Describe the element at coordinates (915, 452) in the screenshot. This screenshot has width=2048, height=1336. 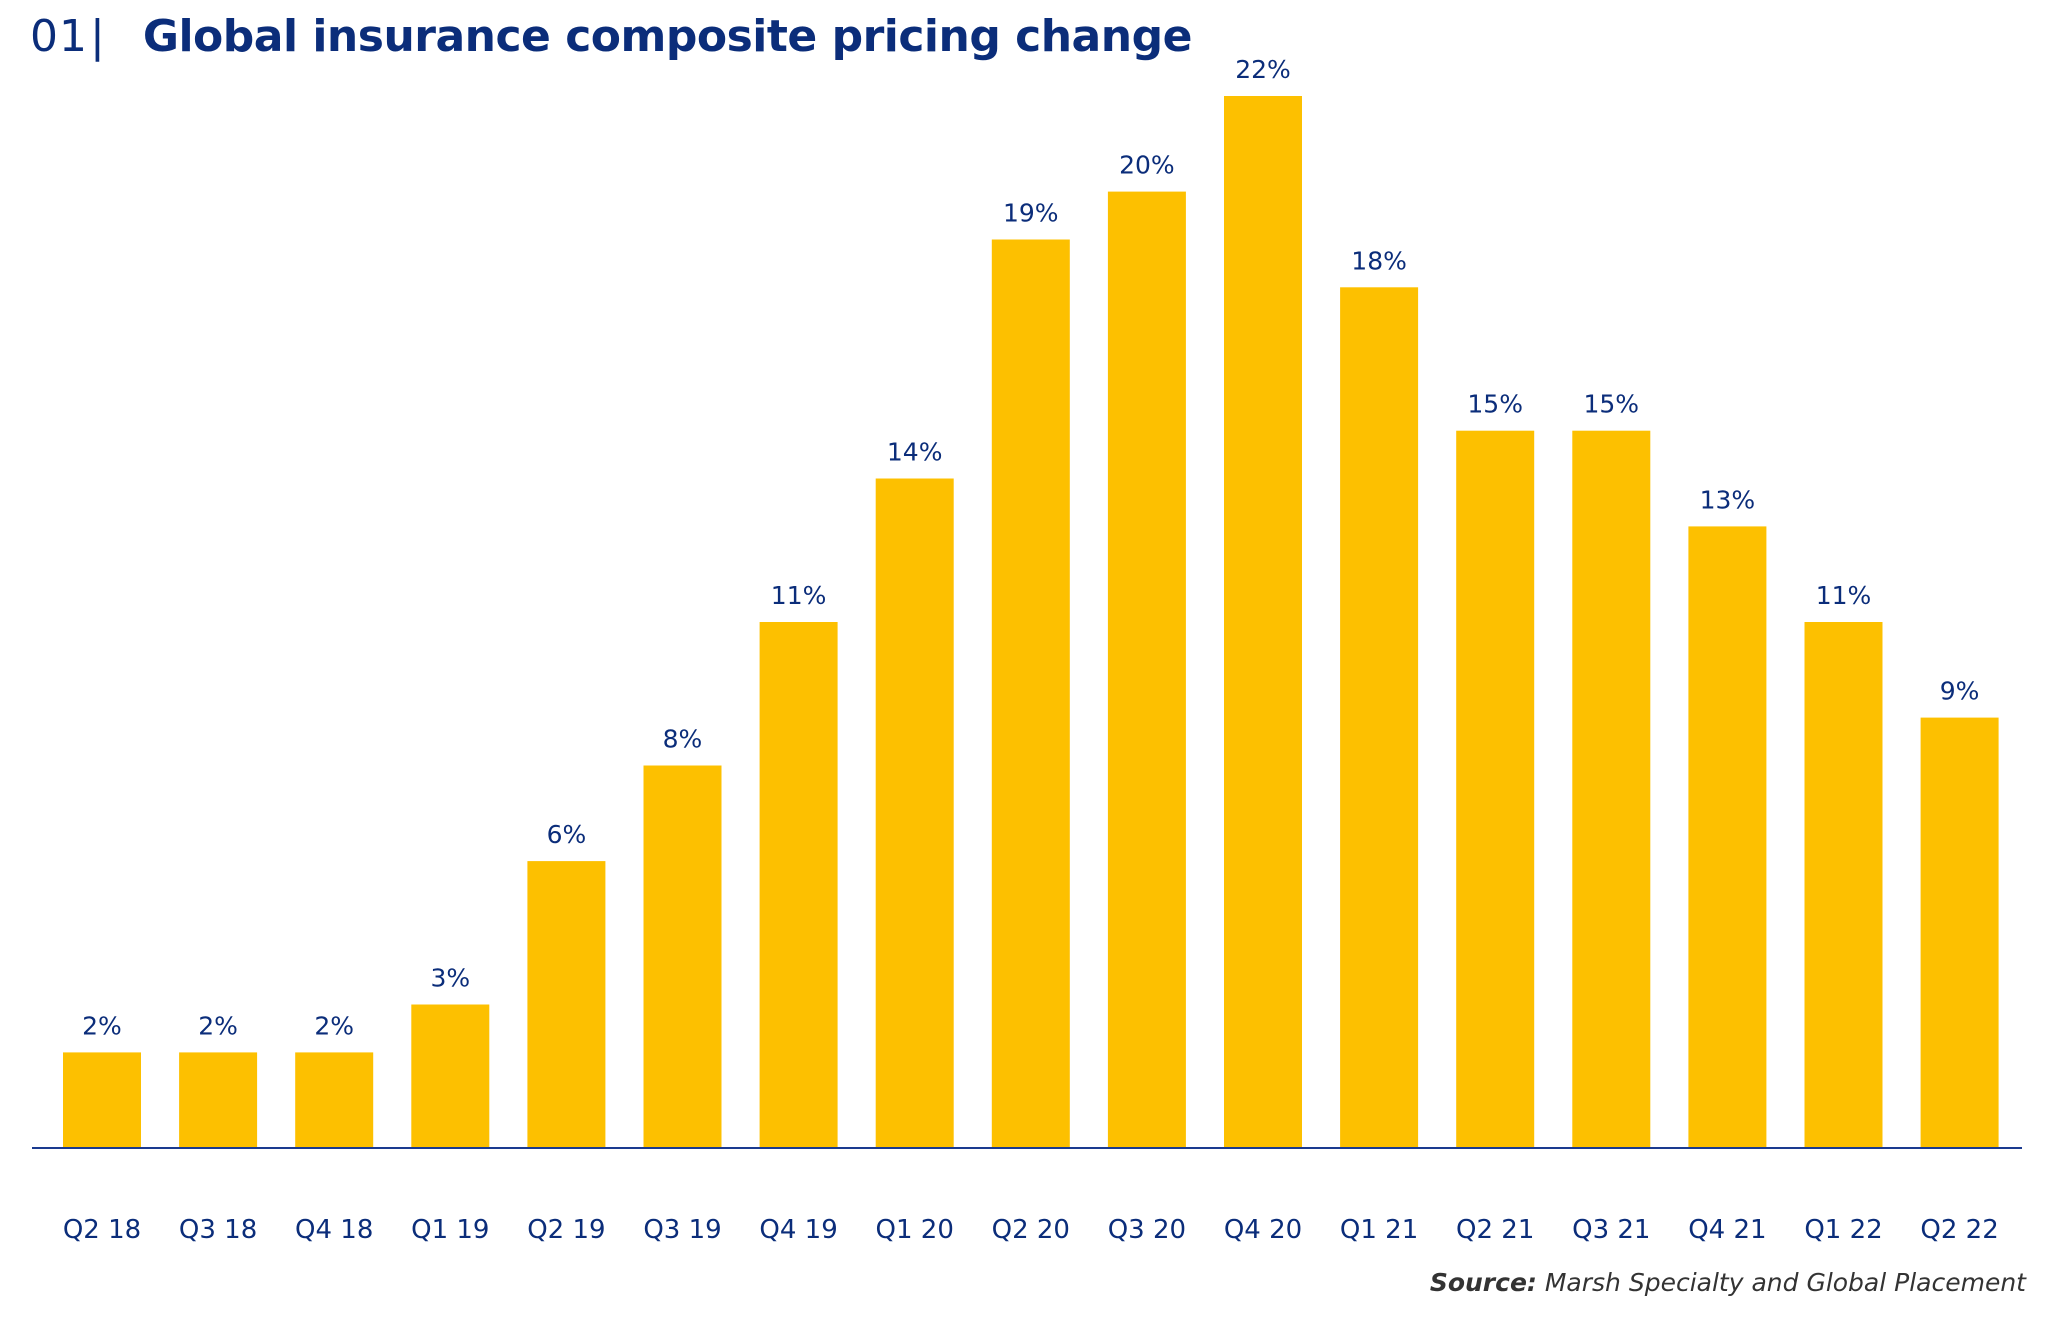
I see `data-label: 14%` at that location.